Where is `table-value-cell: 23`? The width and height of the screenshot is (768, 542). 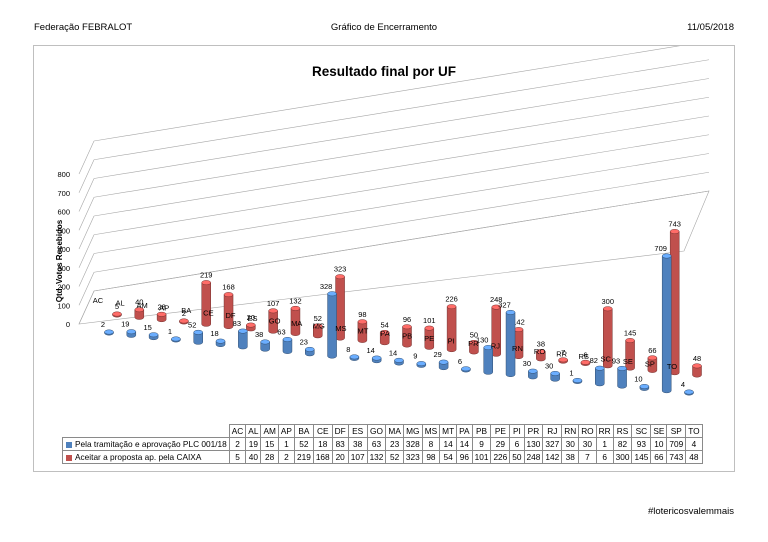
table-value-cell: 23 is located at coordinates (394, 444).